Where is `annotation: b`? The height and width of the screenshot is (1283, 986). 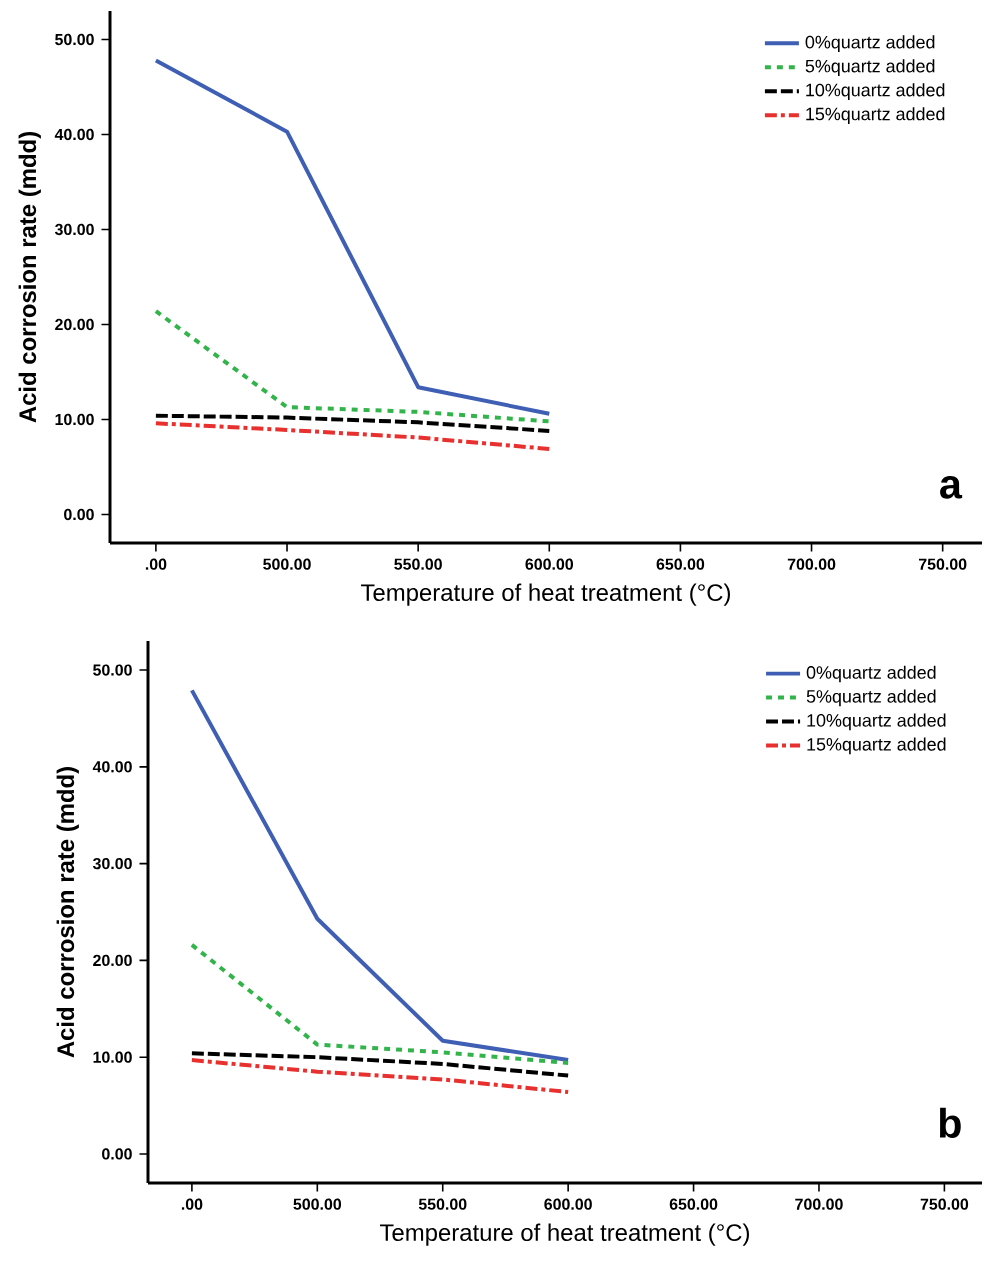 annotation: b is located at coordinates (950, 1123).